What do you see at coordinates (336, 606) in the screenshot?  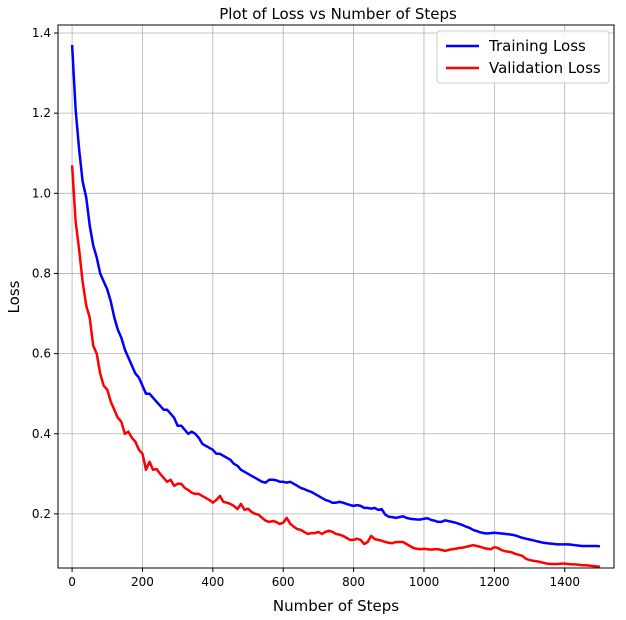 I see `x-axis-label: Number of Steps` at bounding box center [336, 606].